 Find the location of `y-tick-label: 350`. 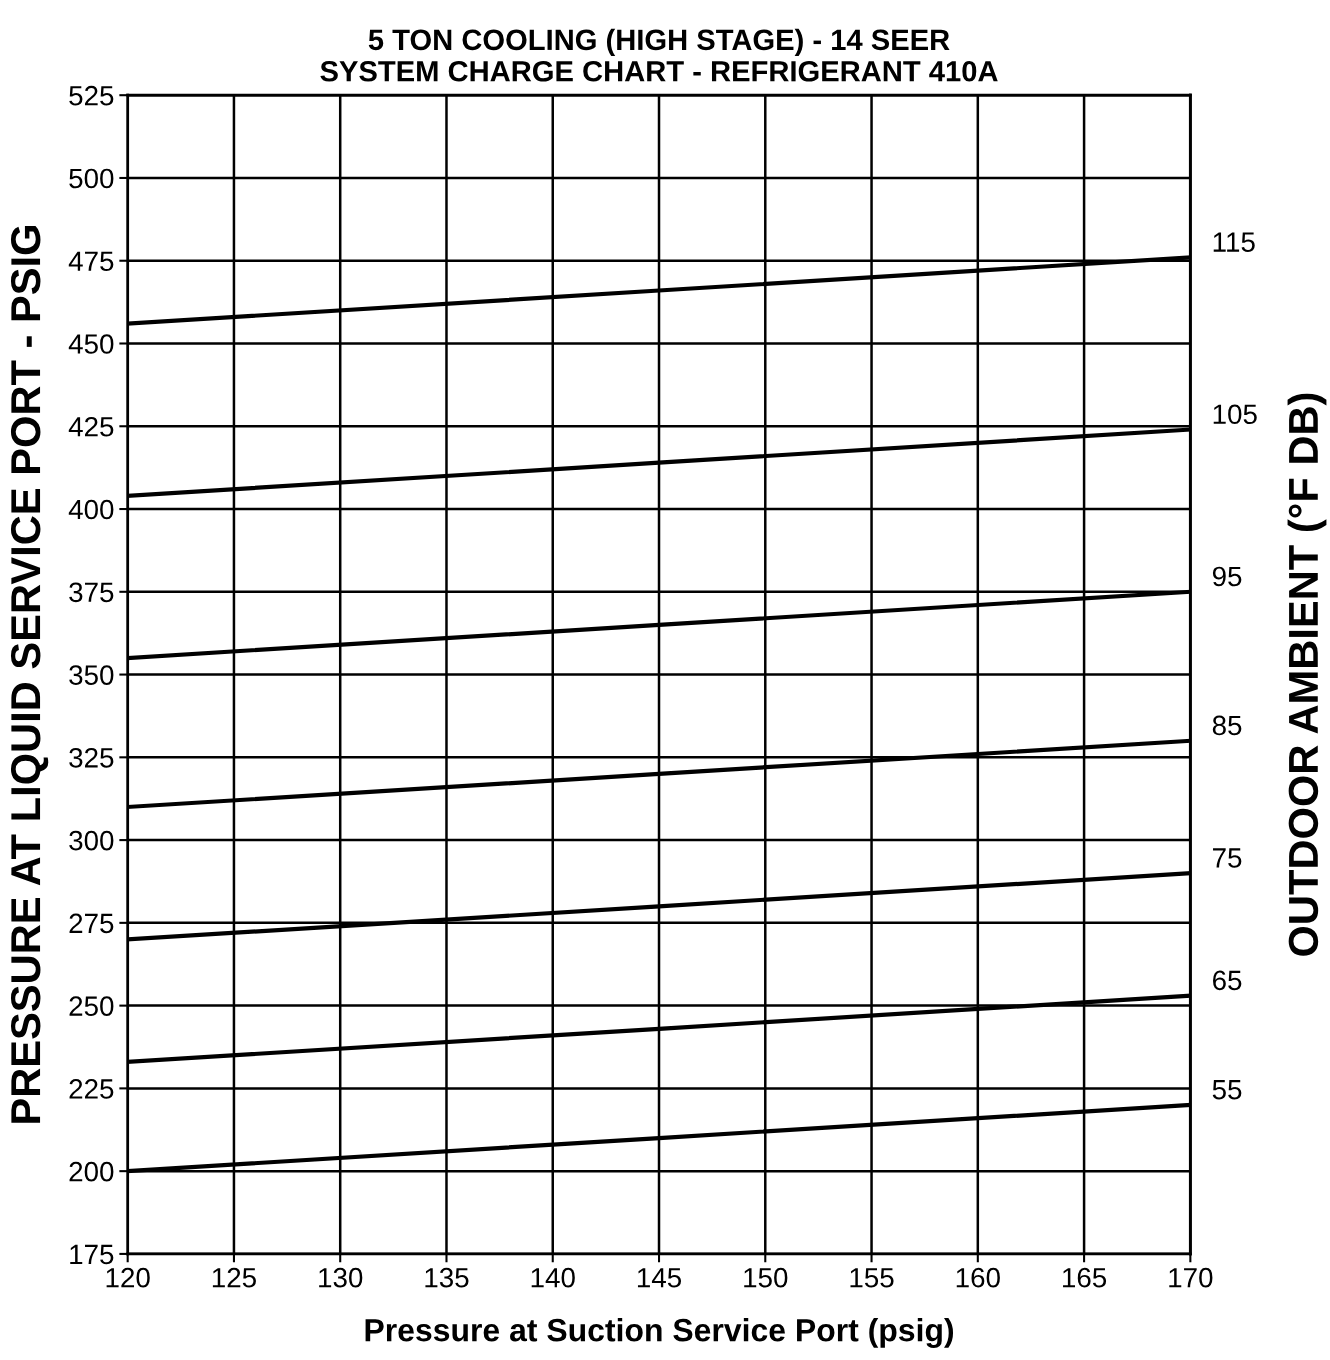

y-tick-label: 350 is located at coordinates (91, 675).